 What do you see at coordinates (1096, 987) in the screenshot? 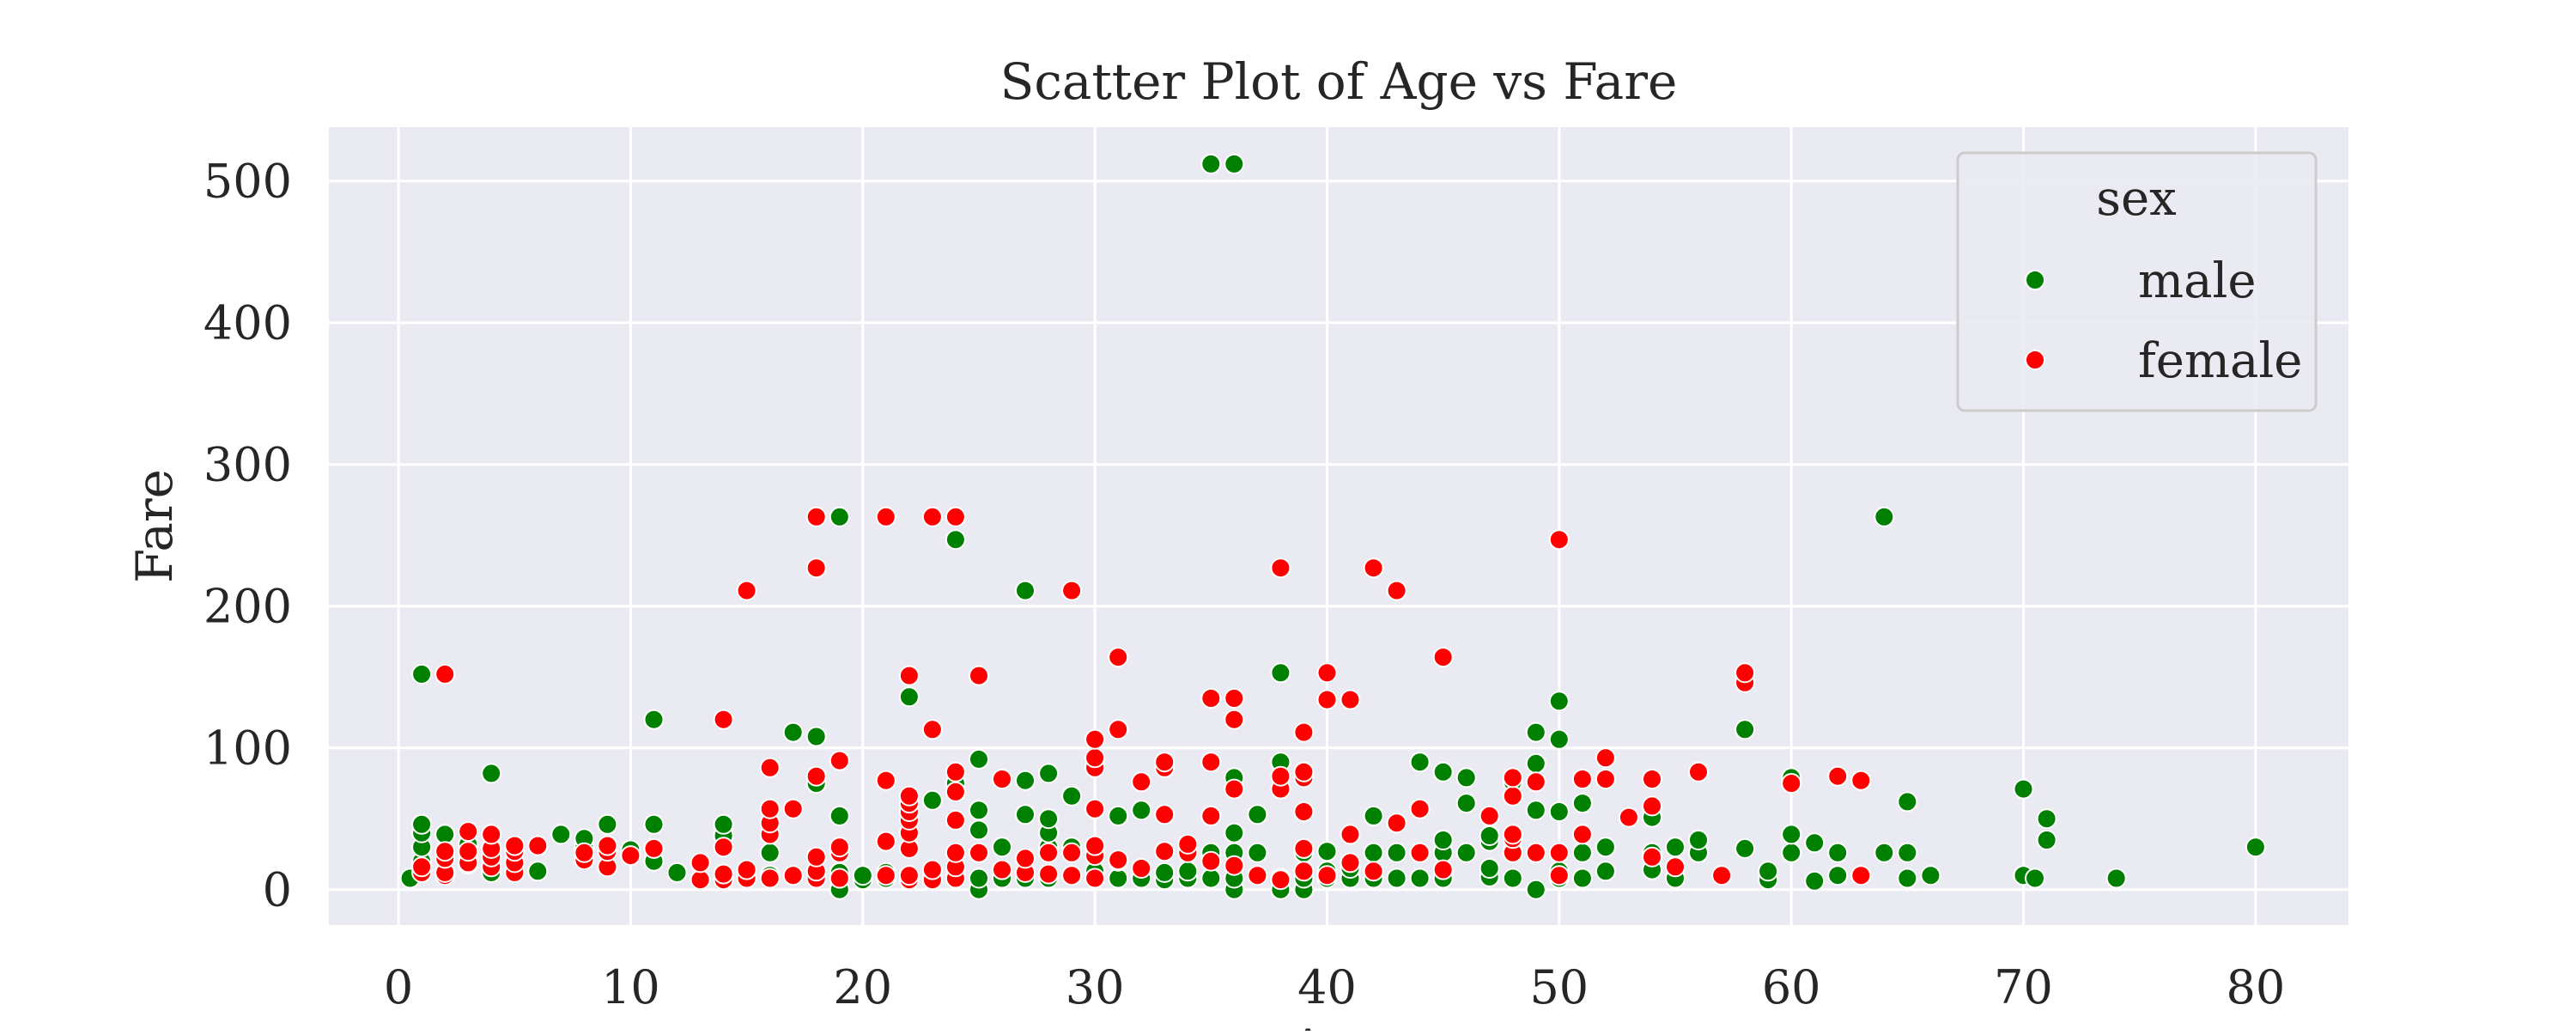
I see `x-tick-label: 30` at bounding box center [1096, 987].